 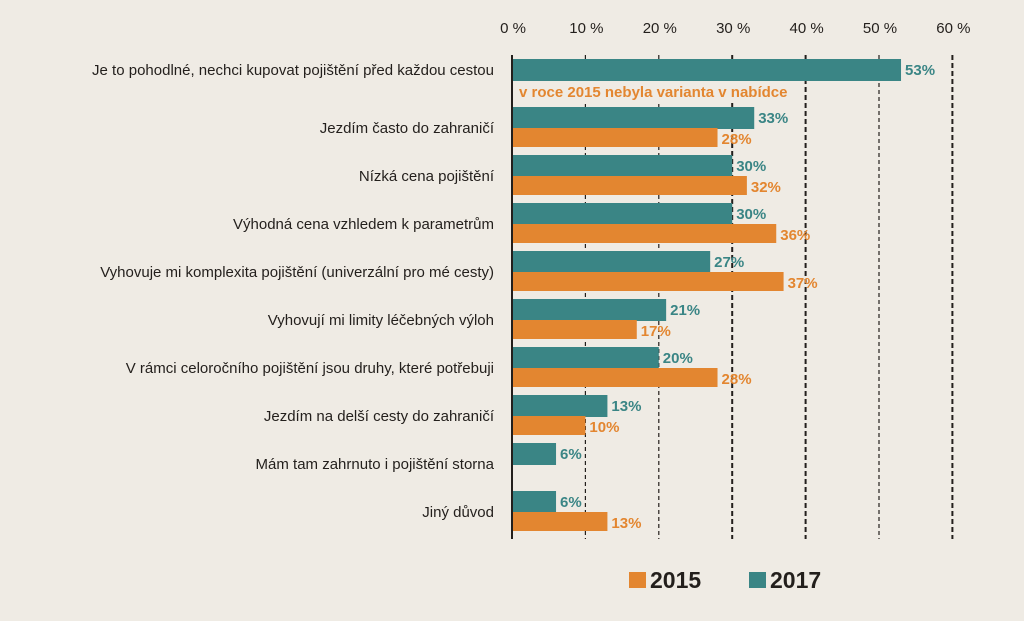 I want to click on category-label: Jezdím často do zahraničí, so click(x=407, y=128).